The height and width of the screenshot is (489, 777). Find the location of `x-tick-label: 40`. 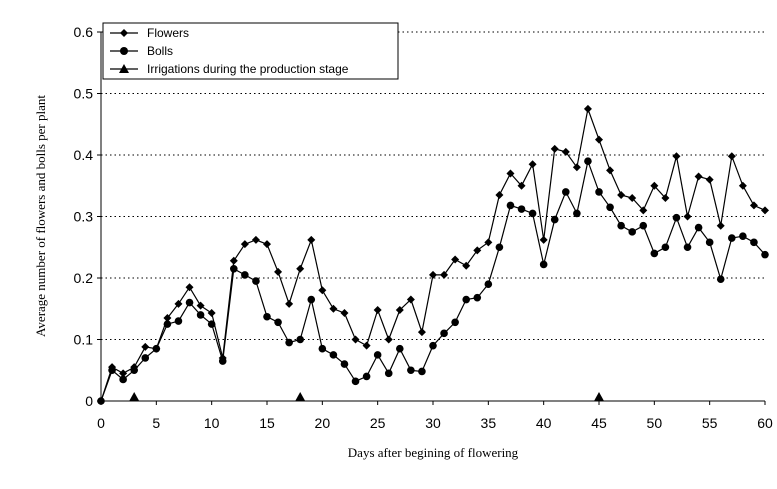

x-tick-label: 40 is located at coordinates (544, 423).